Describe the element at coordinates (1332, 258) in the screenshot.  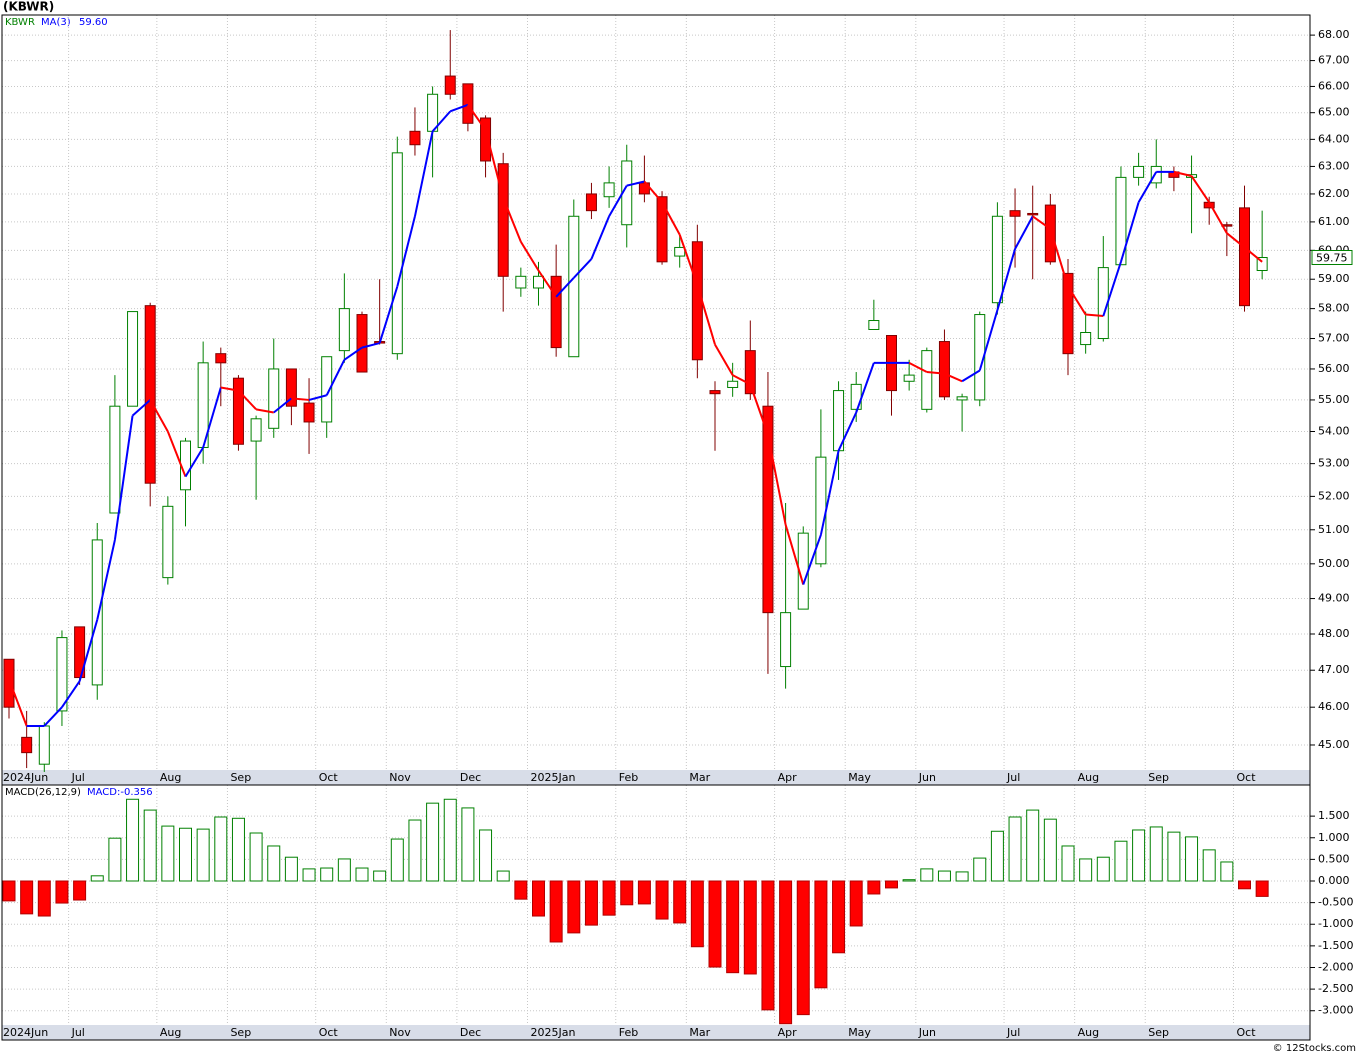
I see `last-price-label: 59.75` at that location.